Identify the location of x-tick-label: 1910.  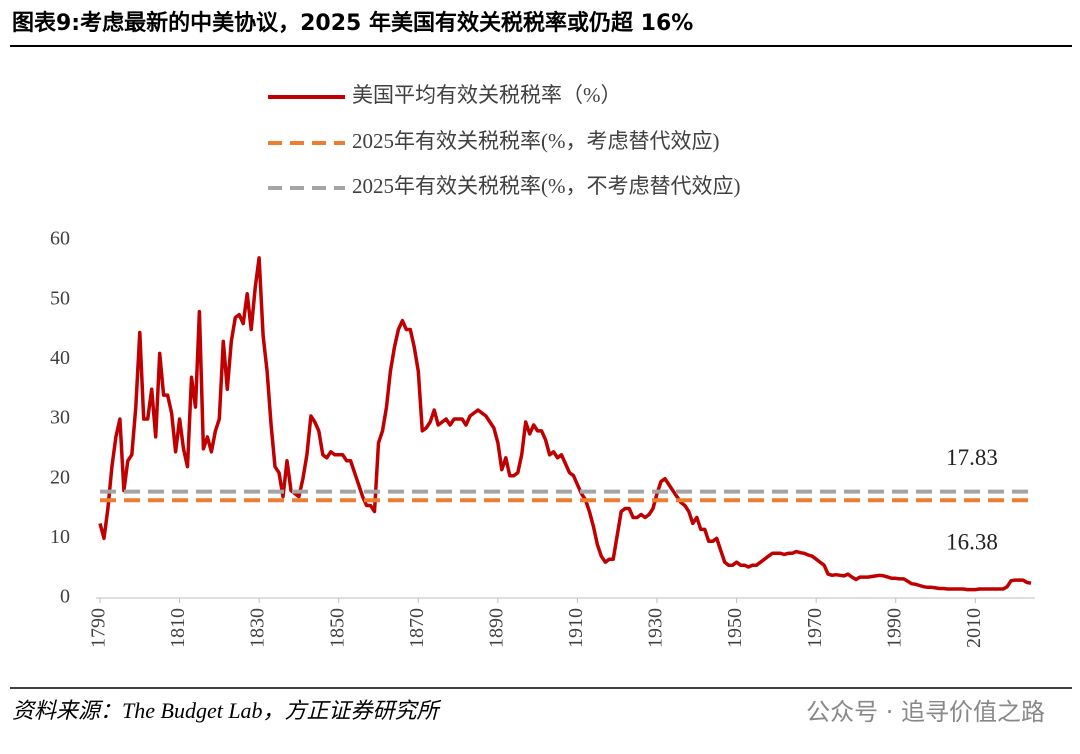
(576, 628).